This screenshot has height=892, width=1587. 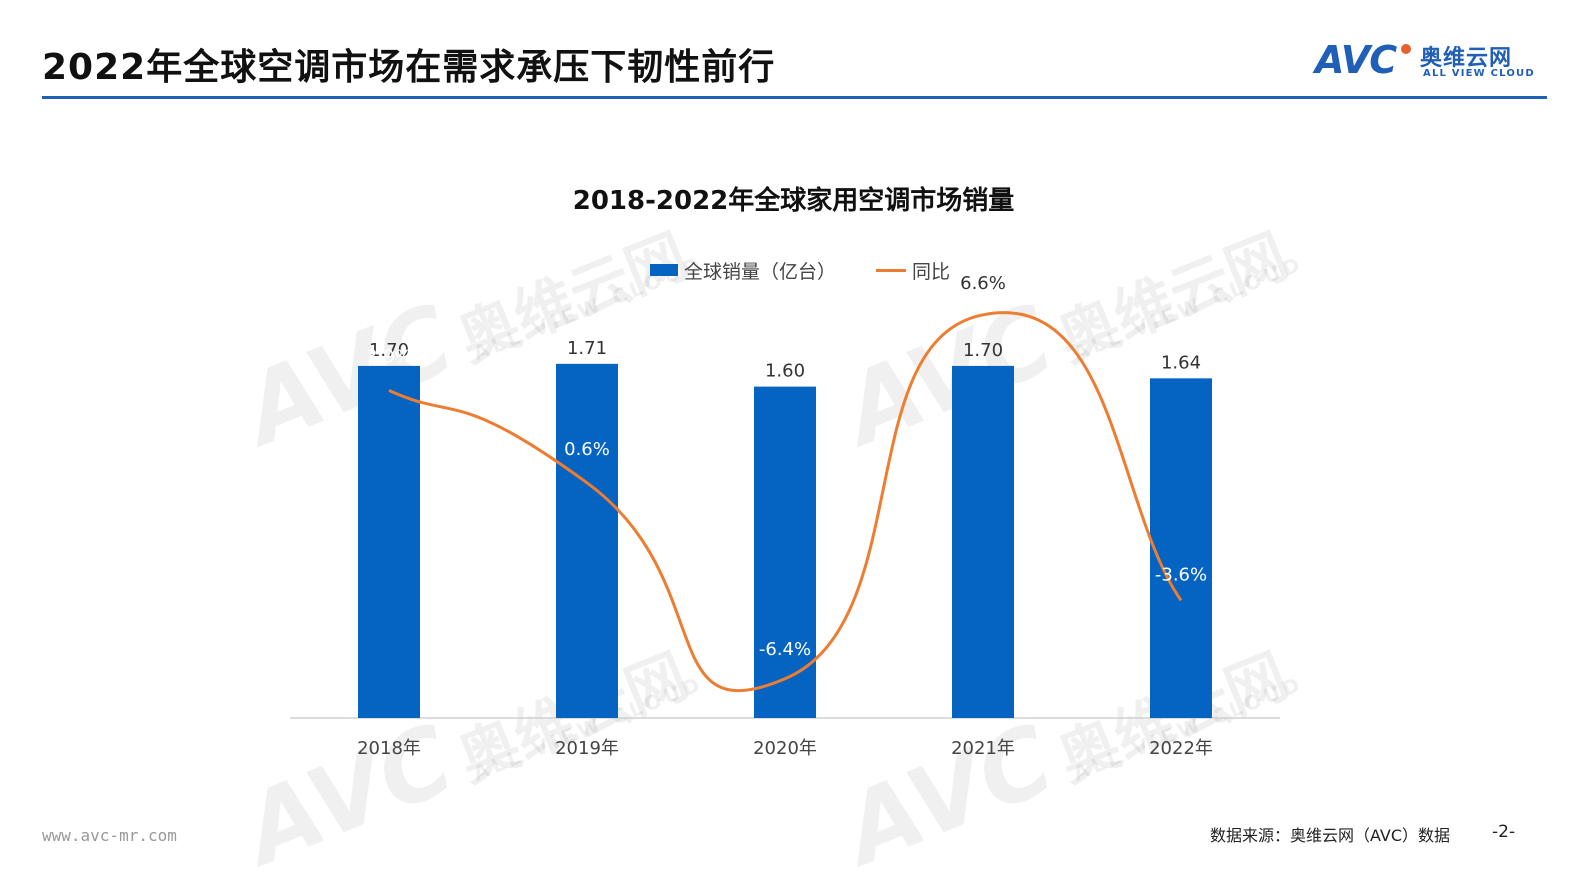 I want to click on legend-line-swatch, so click(x=891, y=270).